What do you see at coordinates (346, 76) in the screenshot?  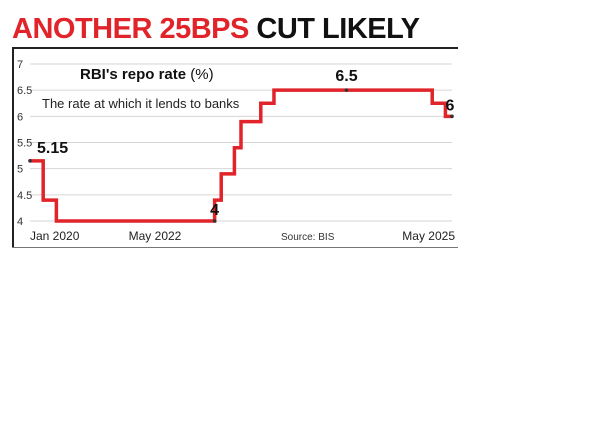 I see `data-label: 6.5` at bounding box center [346, 76].